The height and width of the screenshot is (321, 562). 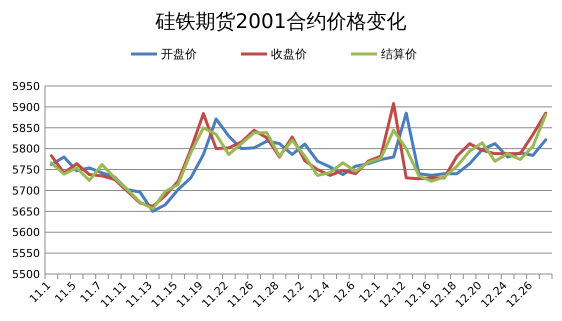 I want to click on y-tick-label: 5650, so click(x=26, y=211).